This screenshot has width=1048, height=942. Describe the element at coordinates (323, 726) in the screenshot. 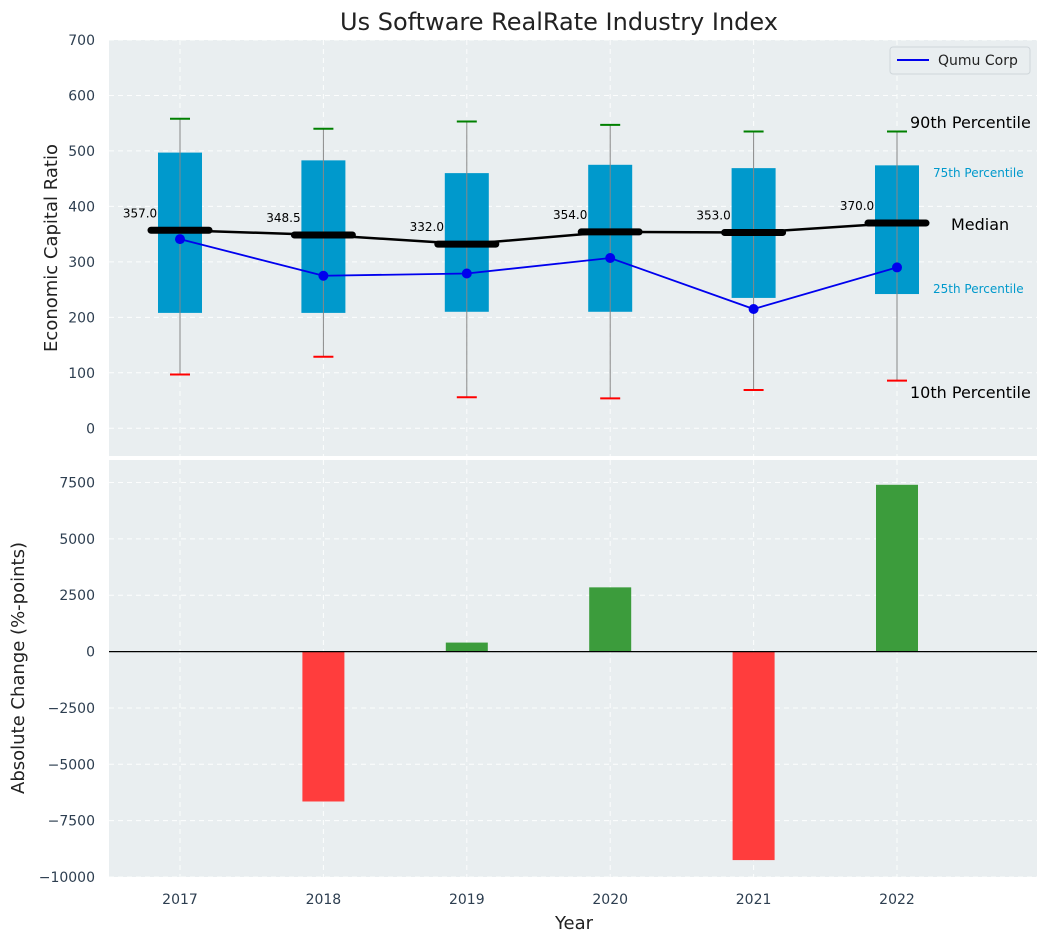

I see `change-bar-2018` at that location.